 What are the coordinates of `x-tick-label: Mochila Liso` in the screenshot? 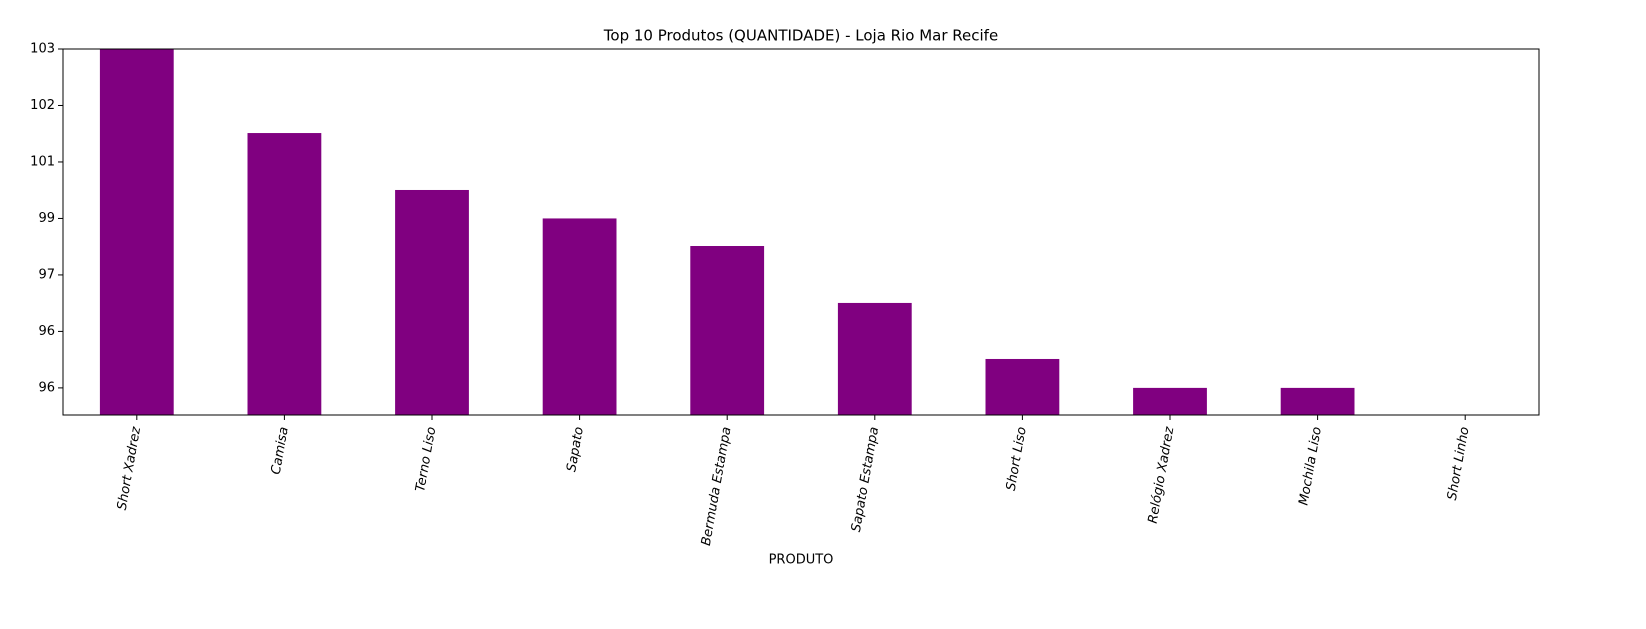 It's located at (1310, 466).